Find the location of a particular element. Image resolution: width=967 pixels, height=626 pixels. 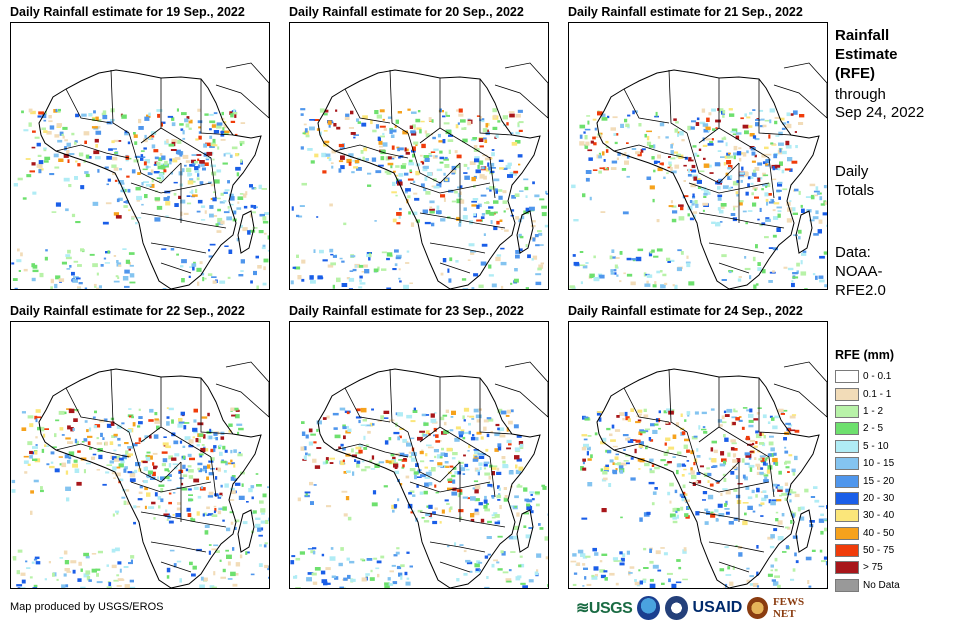

legend-label: 0 - 0.1 is located at coordinates (877, 377).